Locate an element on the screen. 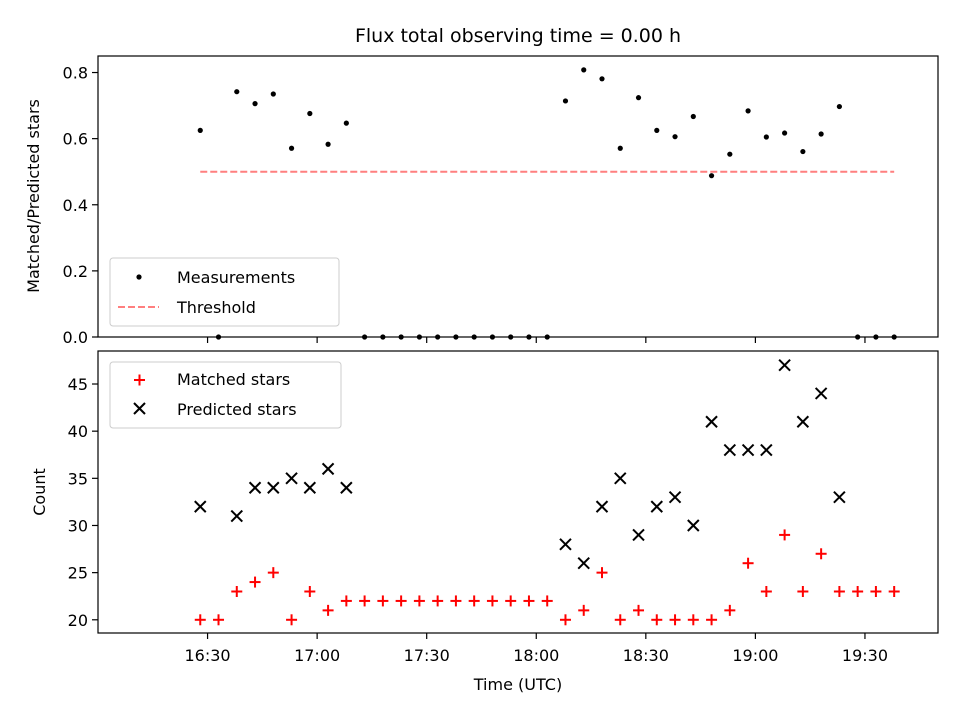 The image size is (960, 720). top-legend: Measurements Threshold is located at coordinates (224, 292).